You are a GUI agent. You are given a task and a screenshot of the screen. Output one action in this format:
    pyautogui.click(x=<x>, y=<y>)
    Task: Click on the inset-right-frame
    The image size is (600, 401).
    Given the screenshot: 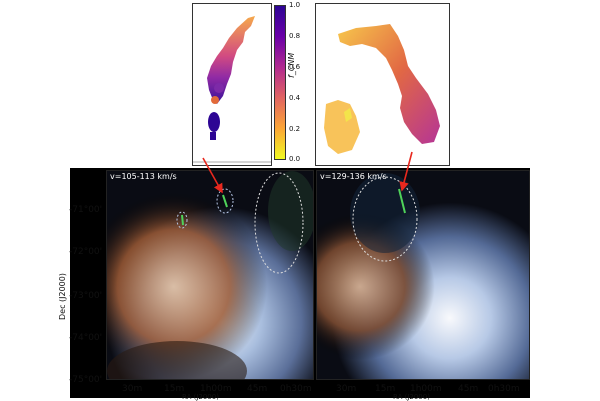 What is the action you would take?
    pyautogui.click(x=382, y=84)
    